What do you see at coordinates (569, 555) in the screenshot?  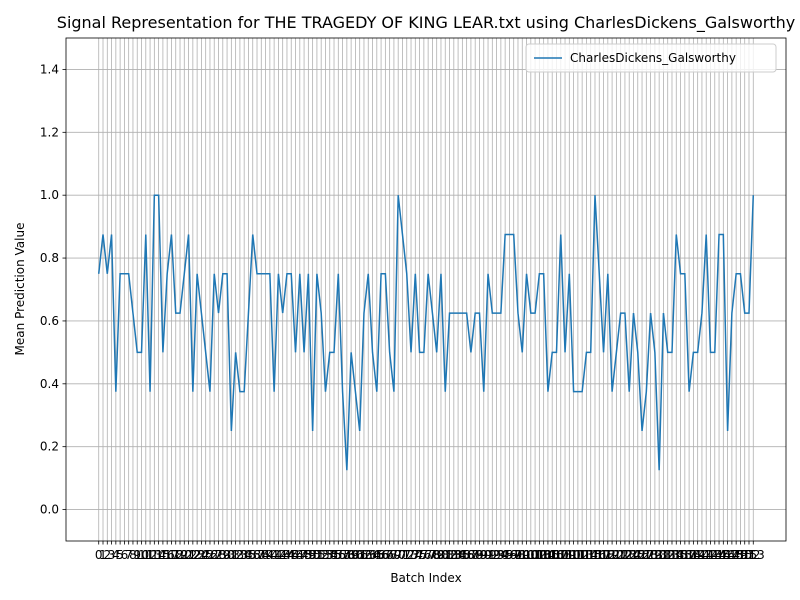 I see `x-tick-label: 110` at bounding box center [569, 555].